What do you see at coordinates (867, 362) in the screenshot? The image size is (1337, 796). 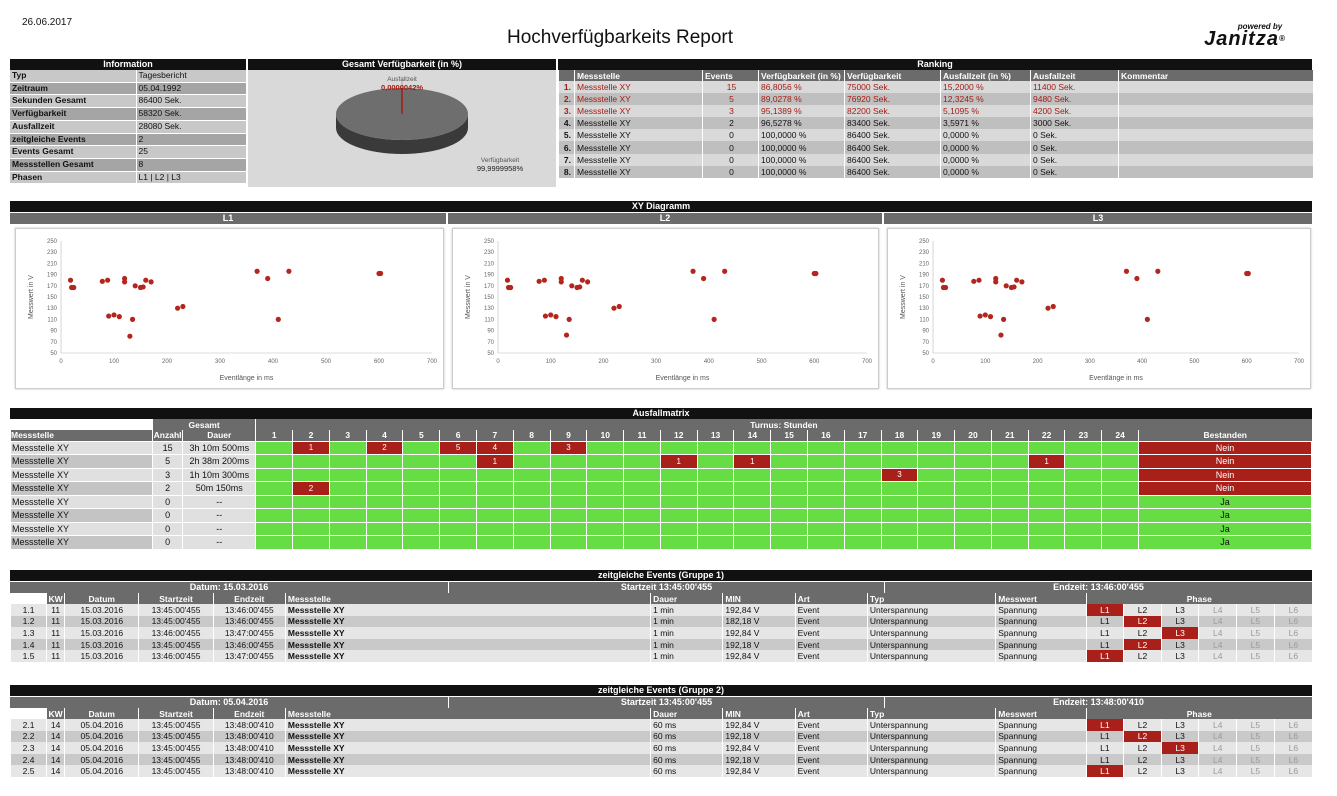 I see `x-tick-label: 700` at bounding box center [867, 362].